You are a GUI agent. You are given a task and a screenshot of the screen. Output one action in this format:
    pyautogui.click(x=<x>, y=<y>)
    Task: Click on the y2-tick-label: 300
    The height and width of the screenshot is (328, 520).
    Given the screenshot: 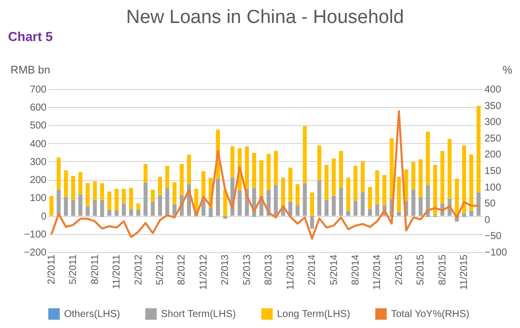 What is the action you would take?
    pyautogui.click(x=493, y=122)
    